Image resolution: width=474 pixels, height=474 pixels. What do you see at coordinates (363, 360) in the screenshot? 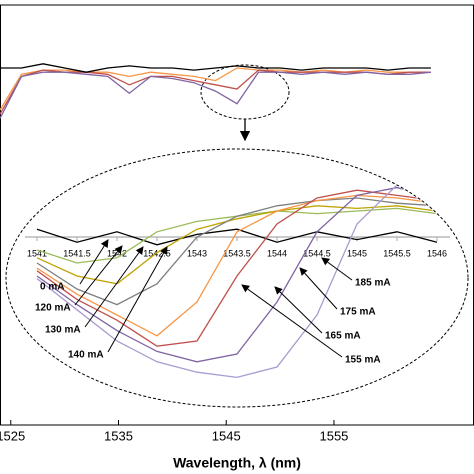
I see `series-label: 155 mA` at bounding box center [363, 360].